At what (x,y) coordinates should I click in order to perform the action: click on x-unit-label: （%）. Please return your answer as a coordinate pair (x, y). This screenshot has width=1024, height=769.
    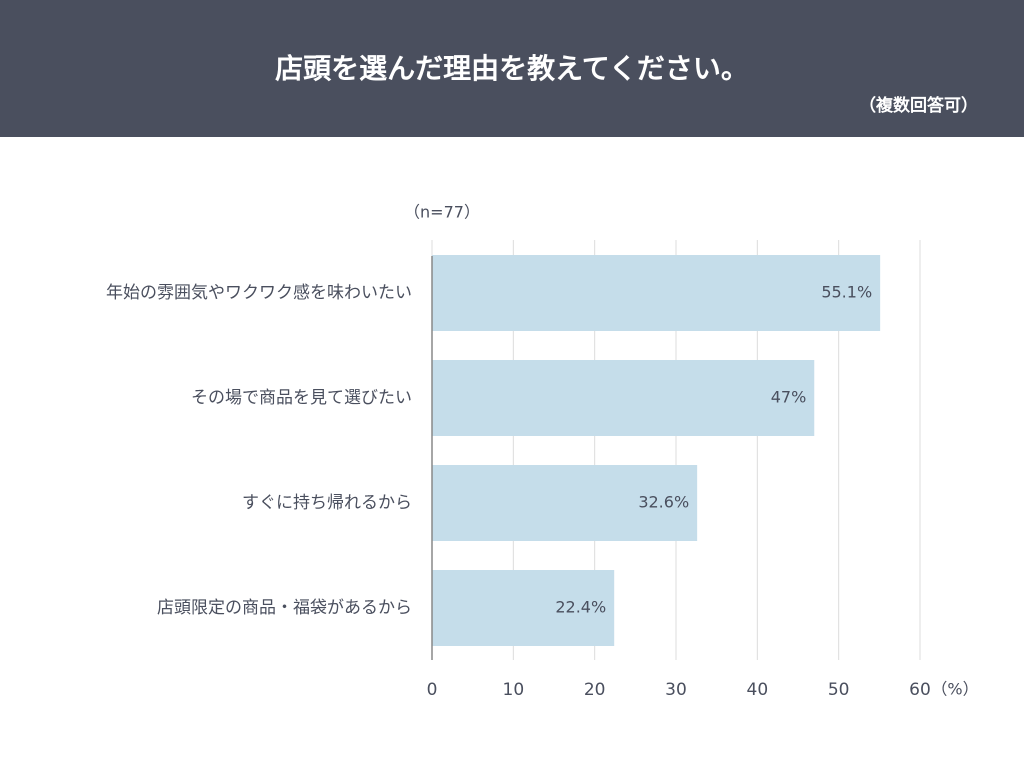
    Looking at the image, I should click on (954, 689).